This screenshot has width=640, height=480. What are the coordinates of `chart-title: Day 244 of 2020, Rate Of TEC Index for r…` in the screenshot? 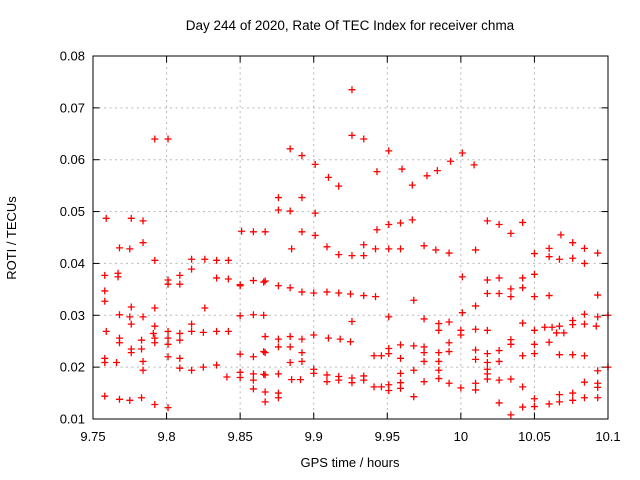 It's located at (350, 25).